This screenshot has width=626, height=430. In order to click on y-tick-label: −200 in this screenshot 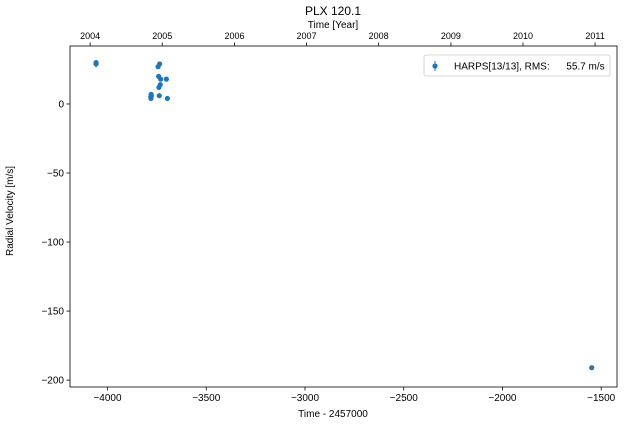, I will do `click(52, 381)`.